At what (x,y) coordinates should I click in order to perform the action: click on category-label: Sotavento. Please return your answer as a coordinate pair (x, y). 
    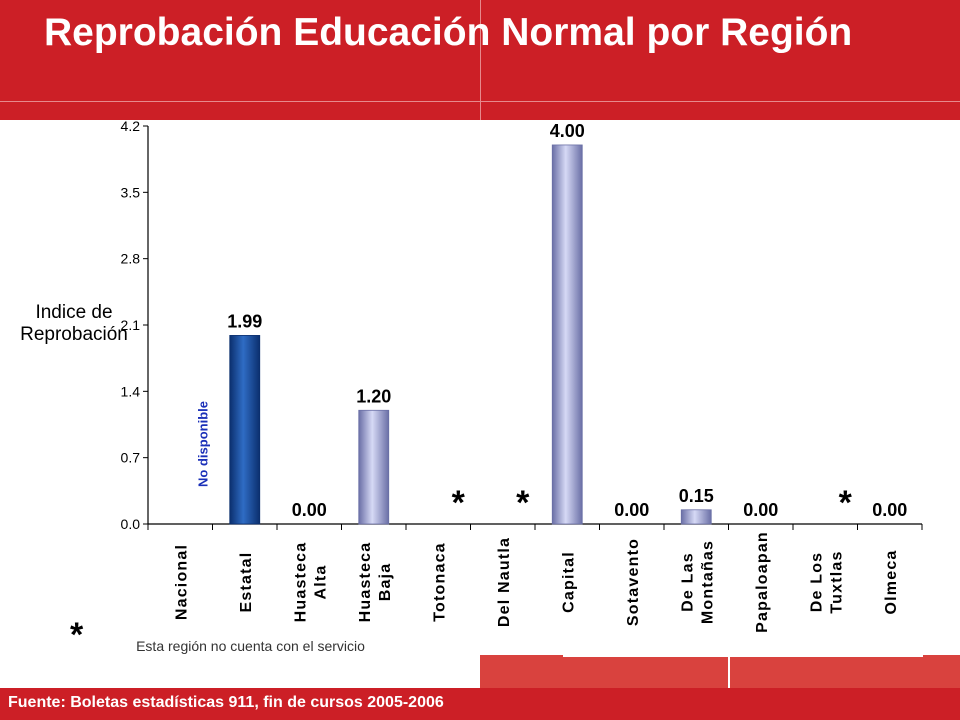
    Looking at the image, I should click on (633, 582).